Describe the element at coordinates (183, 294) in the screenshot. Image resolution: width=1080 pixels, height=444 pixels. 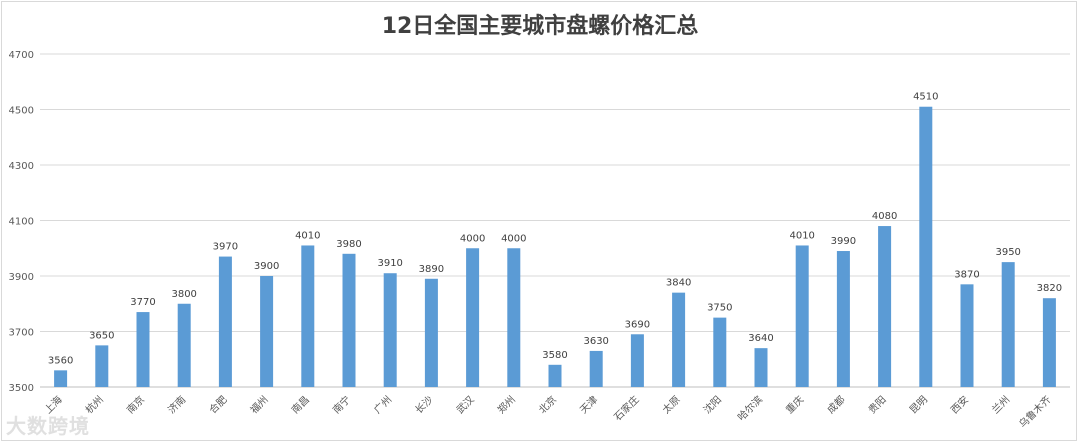
I see `data-label: 3800` at that location.